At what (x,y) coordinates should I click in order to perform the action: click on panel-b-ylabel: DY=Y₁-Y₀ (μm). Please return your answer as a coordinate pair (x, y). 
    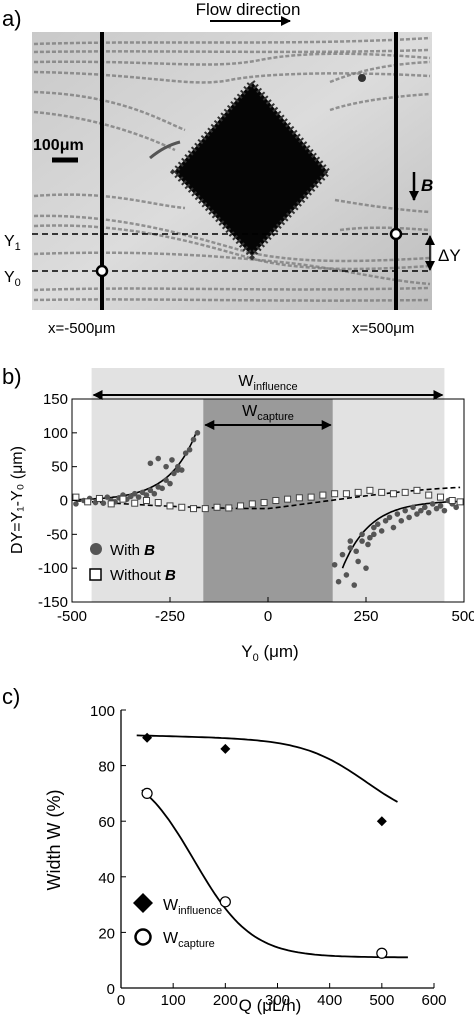
    Looking at the image, I should click on (17, 500).